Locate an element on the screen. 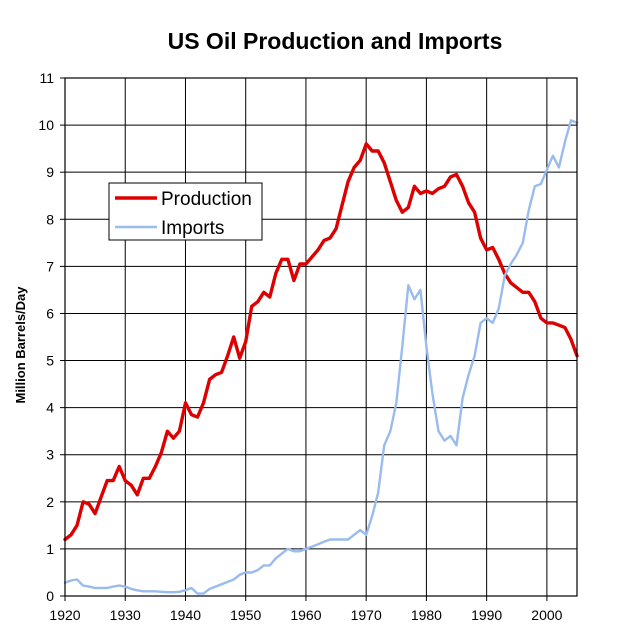  y-tick-label: 1 is located at coordinates (50, 549).